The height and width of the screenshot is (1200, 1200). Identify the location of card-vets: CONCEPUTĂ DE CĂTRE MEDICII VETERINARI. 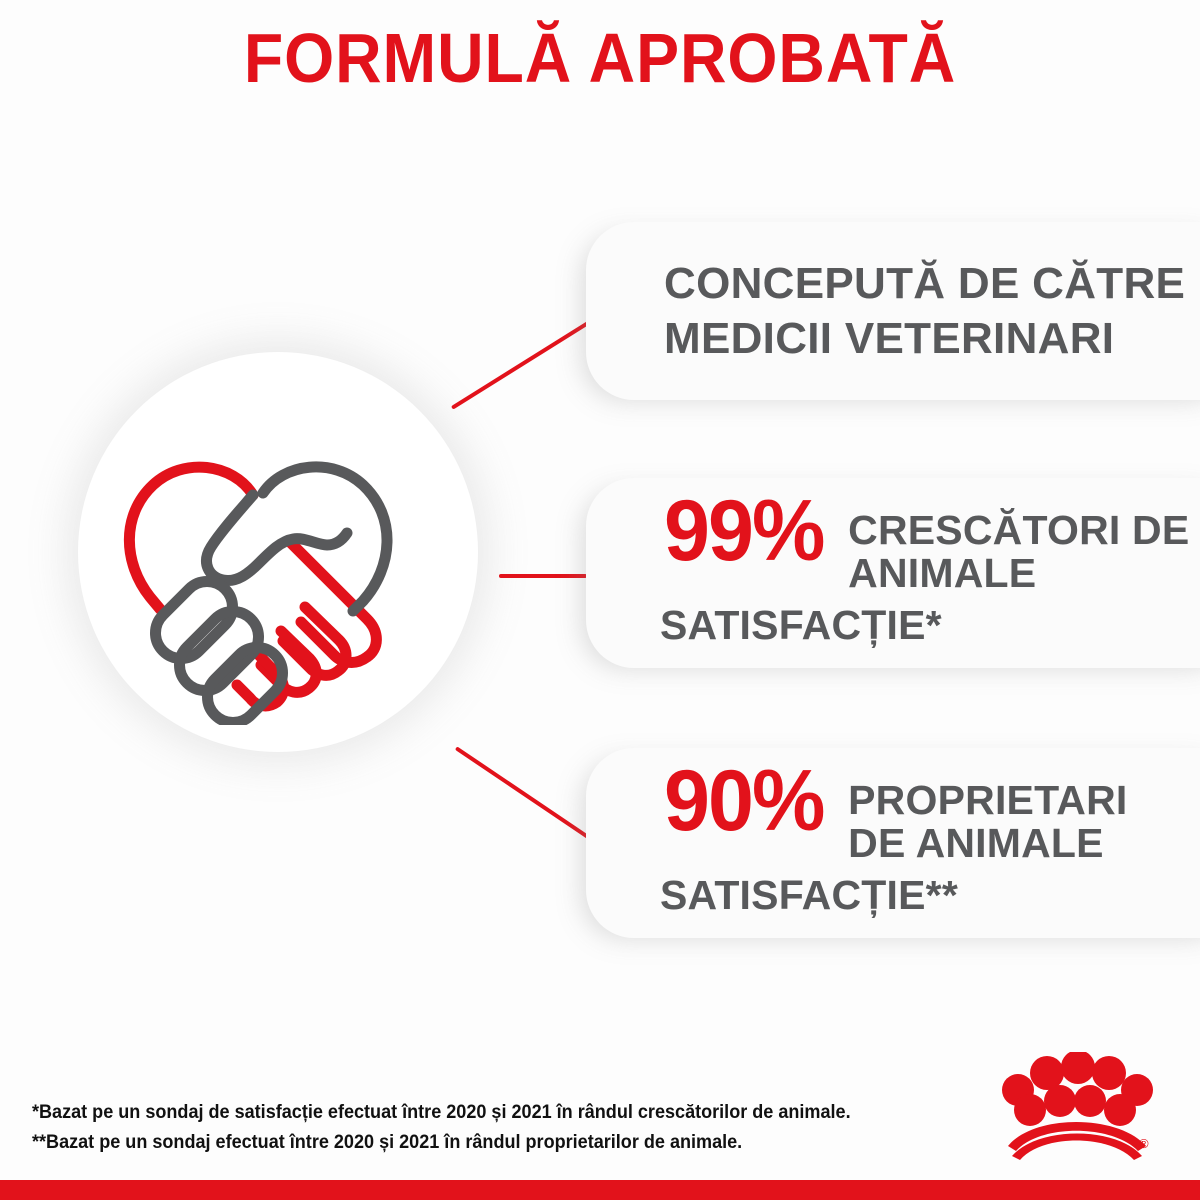
(893, 311).